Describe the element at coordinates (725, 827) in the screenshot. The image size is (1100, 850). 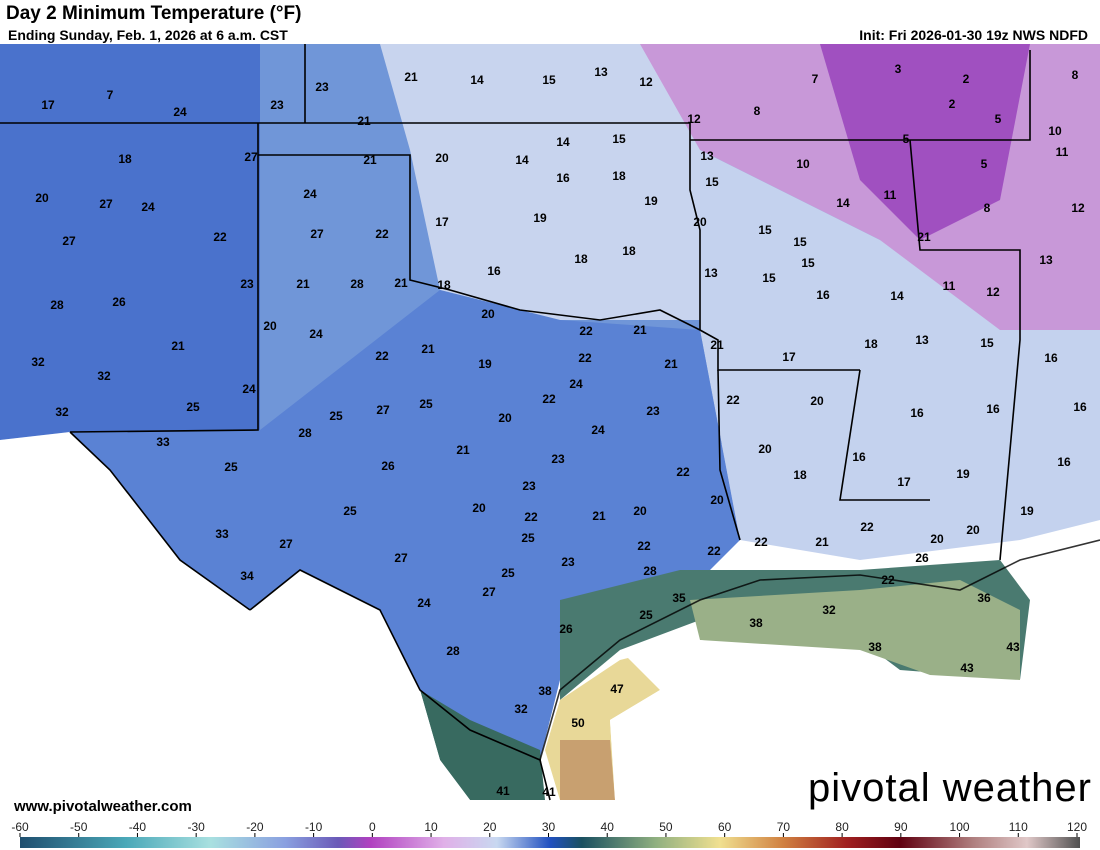
I see `colorbar-label: 60` at that location.